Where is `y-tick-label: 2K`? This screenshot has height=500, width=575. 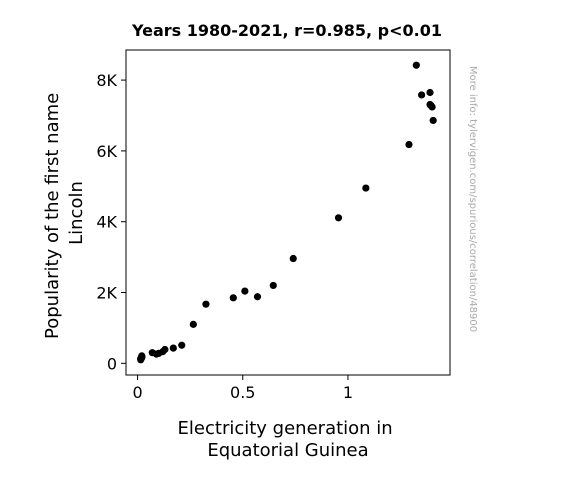 y-tick-label: 2K is located at coordinates (106, 293).